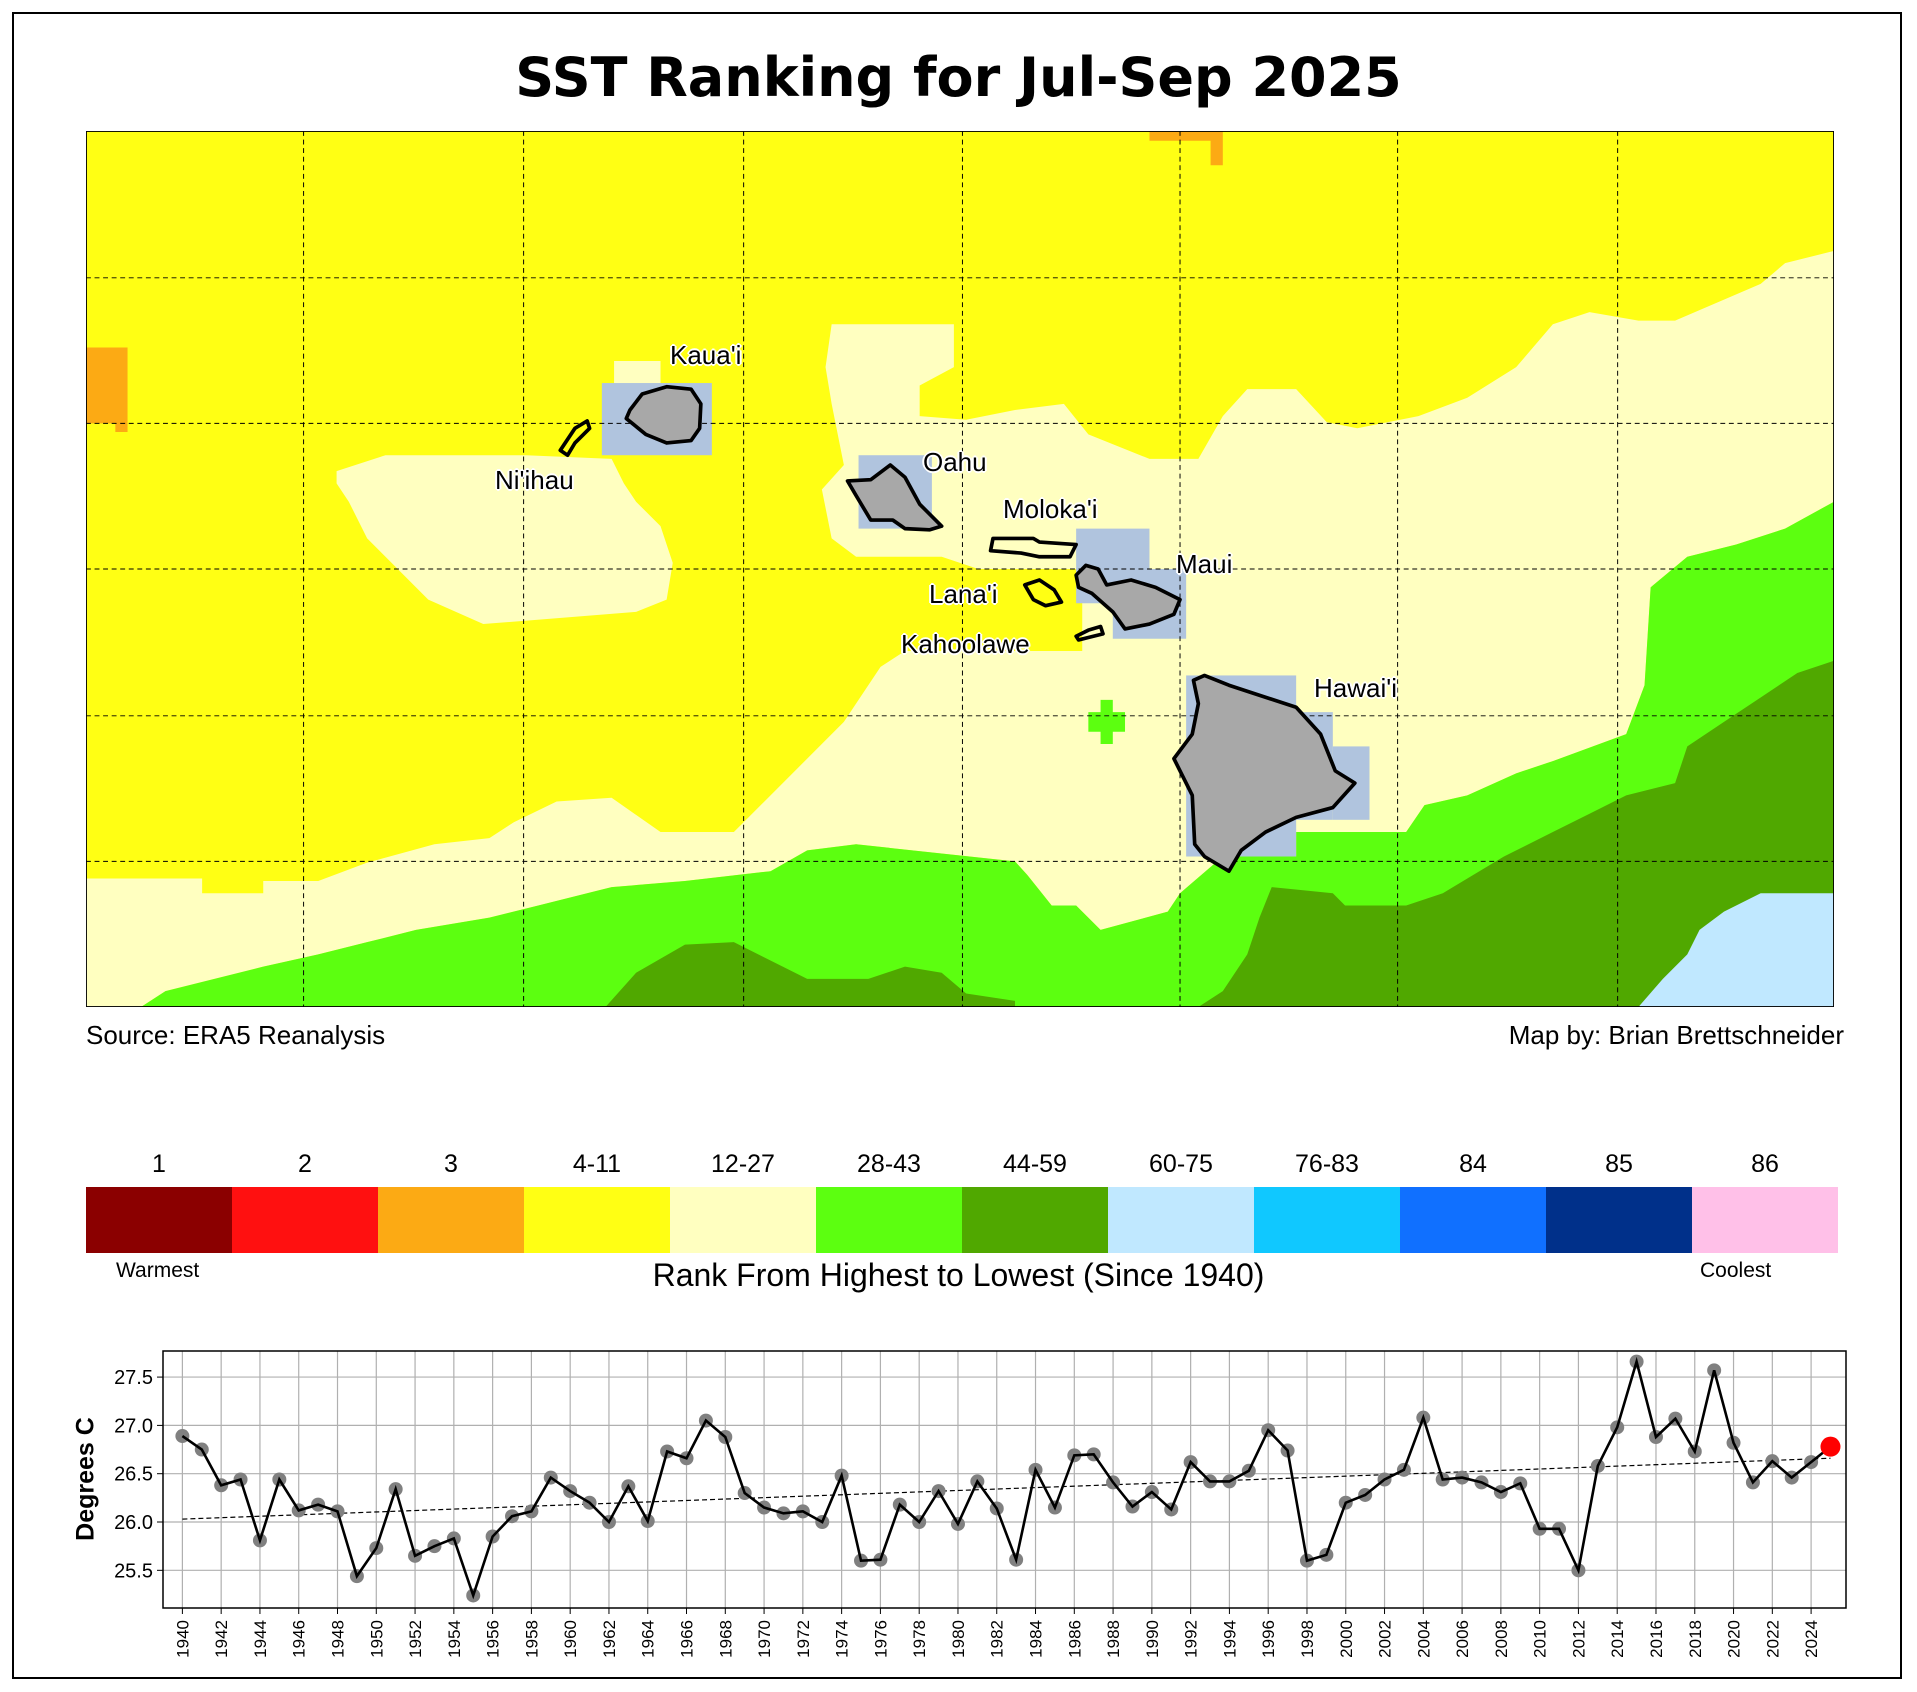  Describe the element at coordinates (880, 1639) in the screenshot. I see `x-tick-label: 1976` at that location.